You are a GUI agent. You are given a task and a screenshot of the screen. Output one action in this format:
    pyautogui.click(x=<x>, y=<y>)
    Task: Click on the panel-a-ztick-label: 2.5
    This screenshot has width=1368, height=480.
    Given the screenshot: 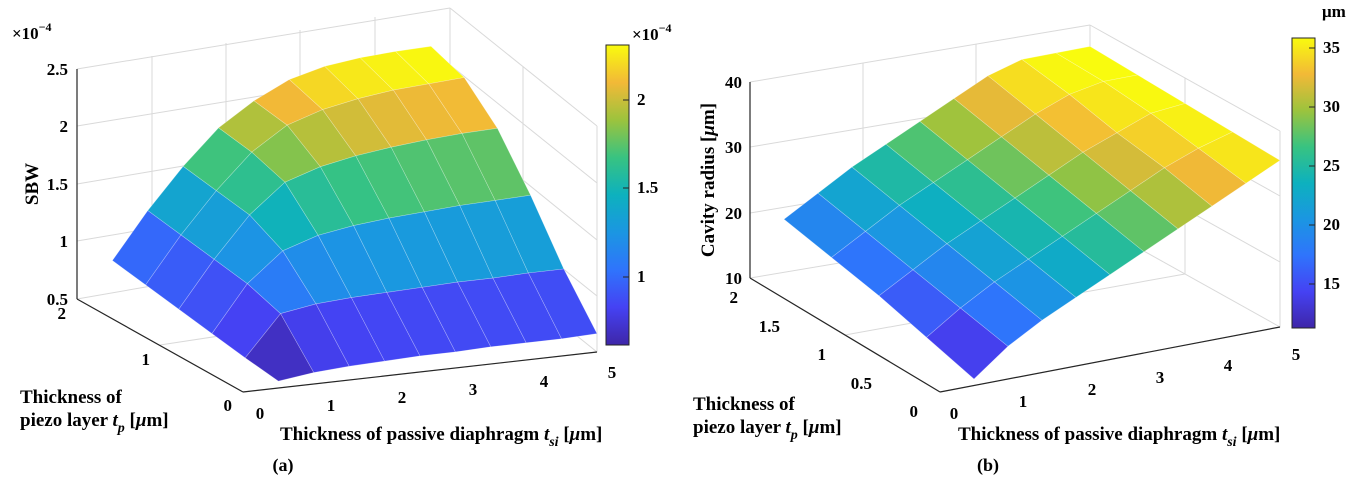 What is the action you would take?
    pyautogui.click(x=57, y=69)
    